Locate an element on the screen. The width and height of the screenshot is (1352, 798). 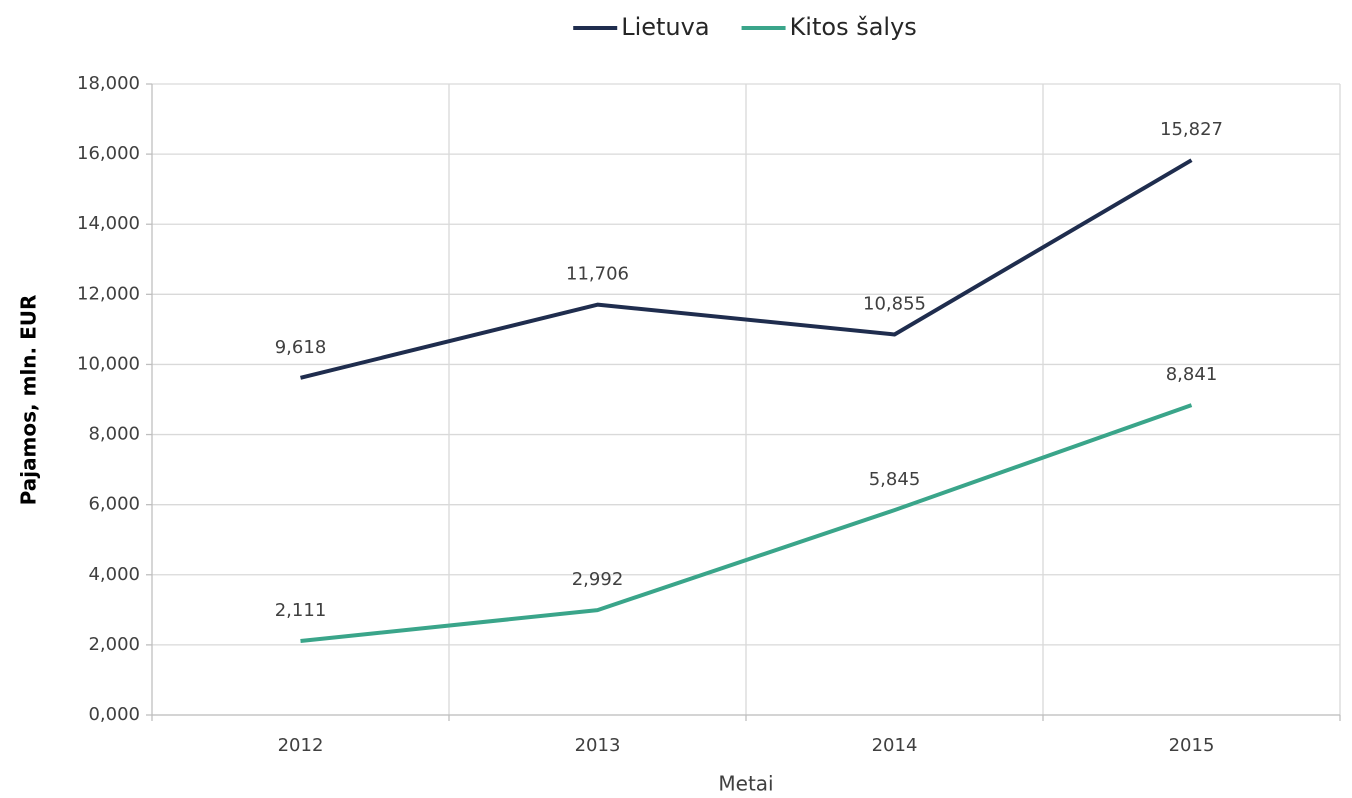
x-tick-label: 2015 is located at coordinates (1192, 745).